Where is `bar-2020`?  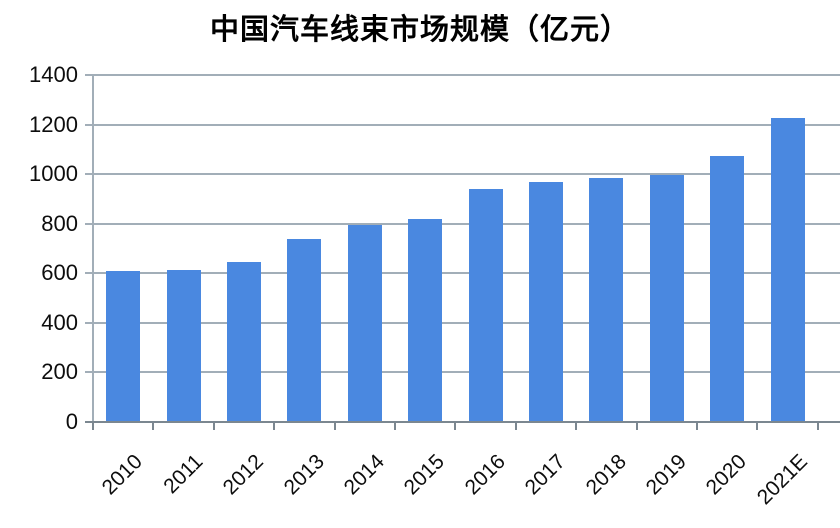 bar-2020 is located at coordinates (727, 289).